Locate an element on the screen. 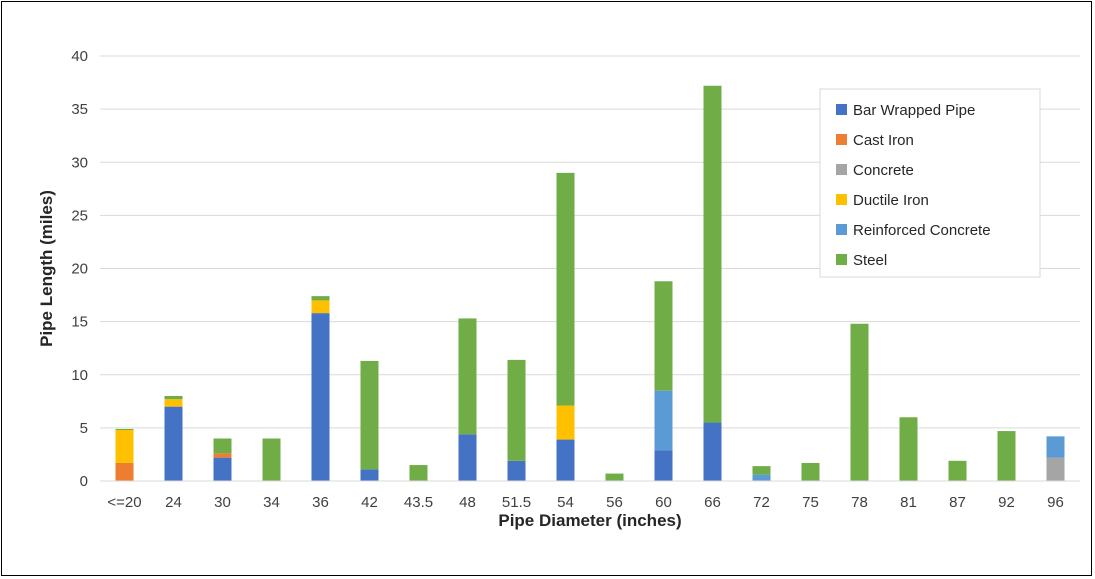  x-tick-label: 81 is located at coordinates (908, 502).